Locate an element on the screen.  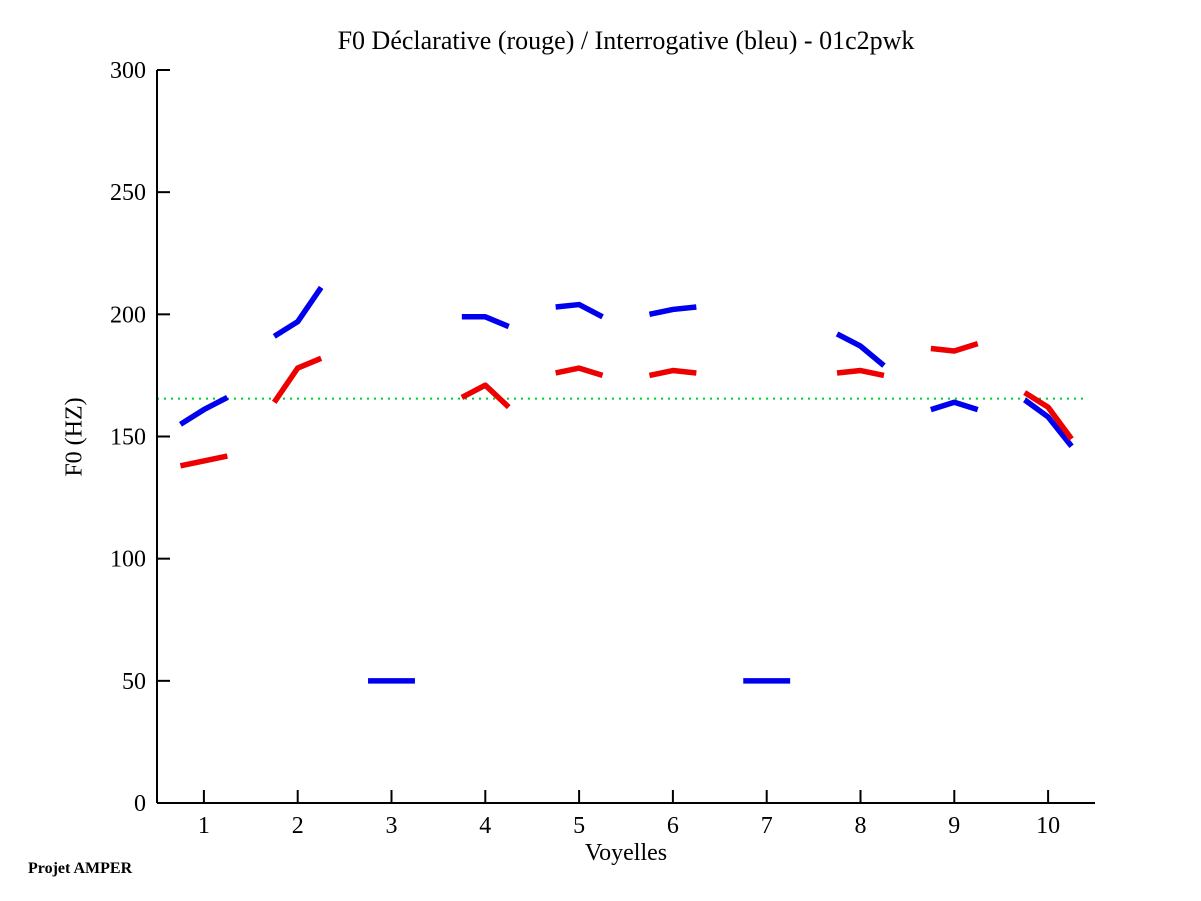
y-tick-label: 300 is located at coordinates (128, 71).